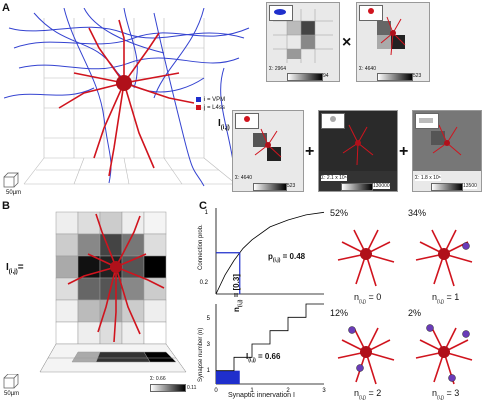 This screenshot has height=401, width=482. Describe the element at coordinates (415, 313) in the screenshot. I see `neuron-3-pct: 2%` at that location.